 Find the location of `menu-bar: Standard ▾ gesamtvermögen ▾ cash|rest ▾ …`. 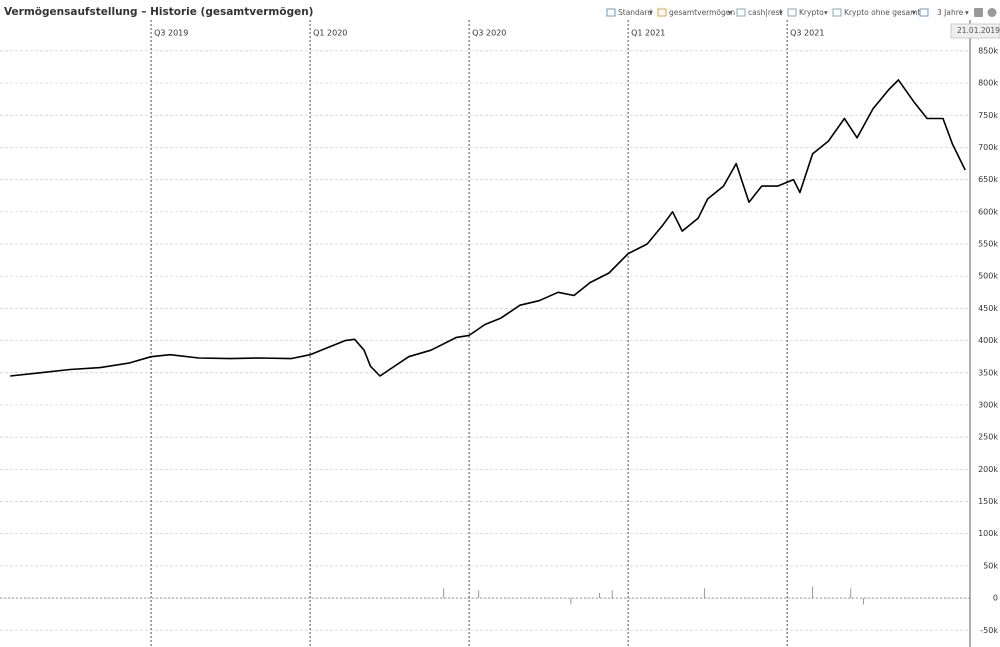

menu-bar: Standard ▾ gesamtvermögen ▾ cash|rest ▾ … is located at coordinates (801, 12).